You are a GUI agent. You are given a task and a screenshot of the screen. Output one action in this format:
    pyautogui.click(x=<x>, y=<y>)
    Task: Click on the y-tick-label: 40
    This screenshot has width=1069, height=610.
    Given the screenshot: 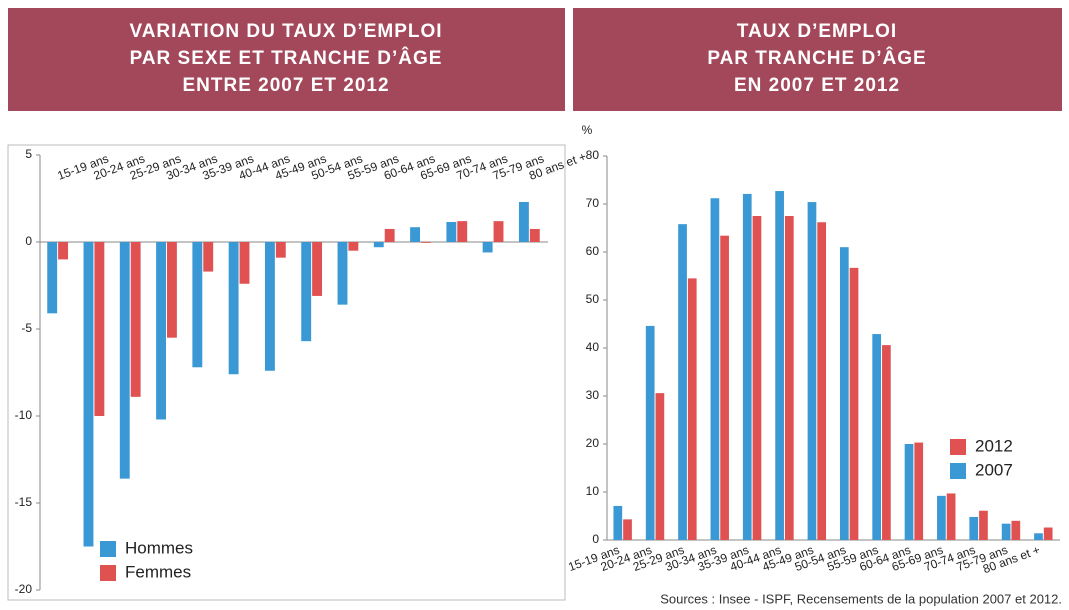 What is the action you would take?
    pyautogui.click(x=593, y=347)
    